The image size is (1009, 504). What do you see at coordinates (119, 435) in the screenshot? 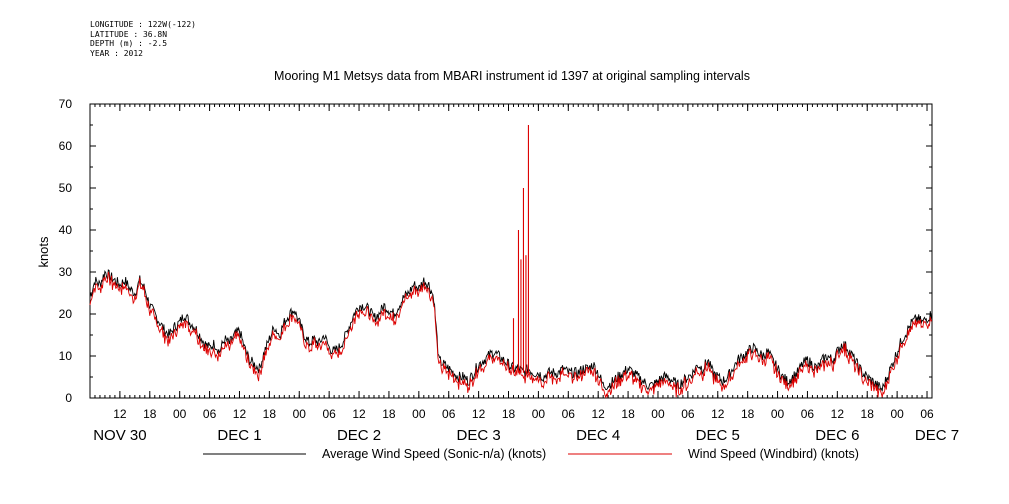
I see `x-day-label: NOV 30` at bounding box center [119, 435].